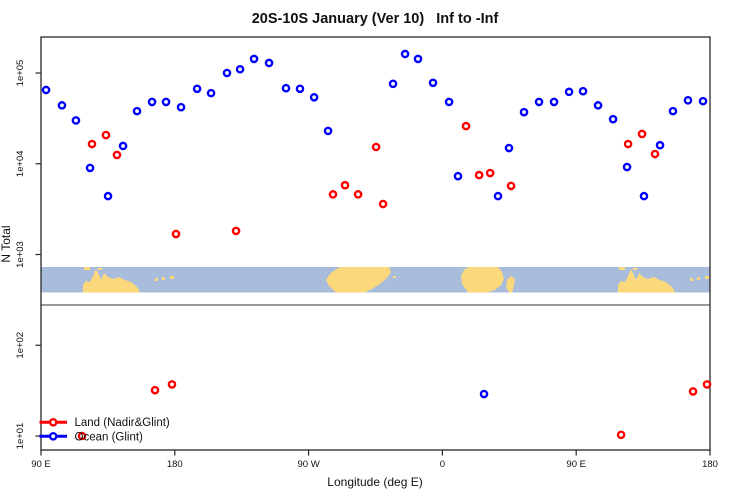 The width and height of the screenshot is (750, 500). I want to click on map-strip, so click(375, 280).